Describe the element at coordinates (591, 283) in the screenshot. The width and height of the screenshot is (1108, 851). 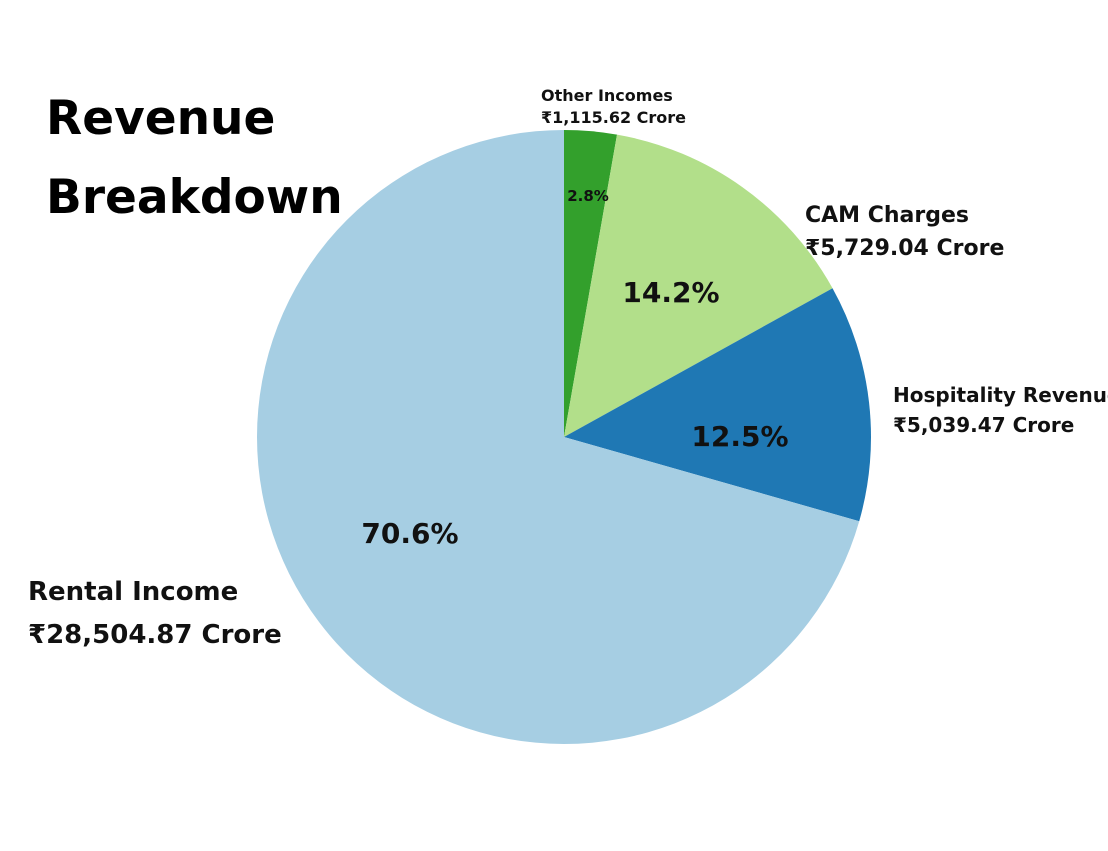
I see `pie-slice-other-incomes` at that location.